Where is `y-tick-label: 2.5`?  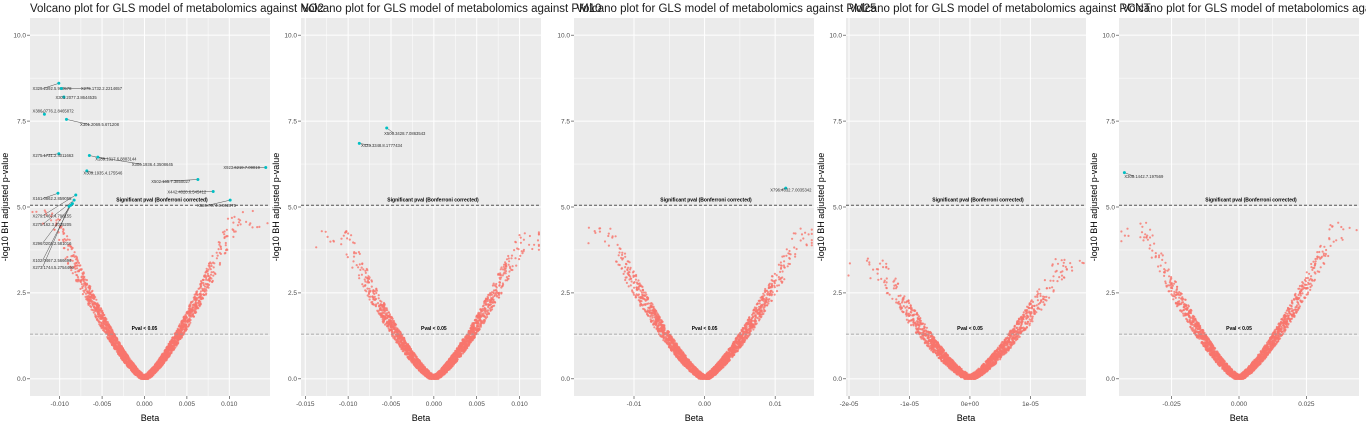
y-tick-label: 2.5 is located at coordinates (292, 293).